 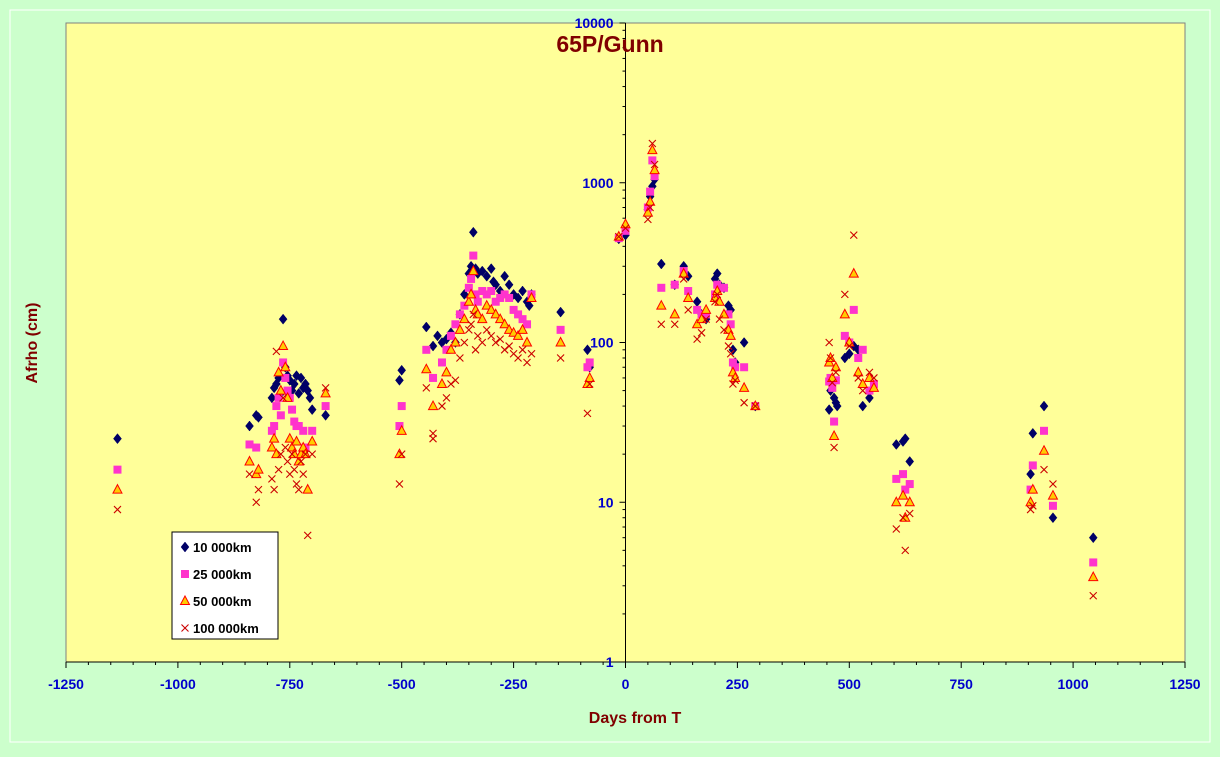 What do you see at coordinates (222, 601) in the screenshot?
I see `legend-label: 50 000km` at bounding box center [222, 601].